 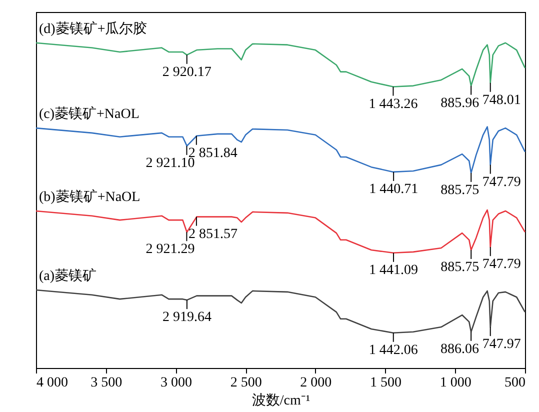 What do you see at coordinates (176, 383) in the screenshot?
I see `x-tick-label: 3 000` at bounding box center [176, 383].